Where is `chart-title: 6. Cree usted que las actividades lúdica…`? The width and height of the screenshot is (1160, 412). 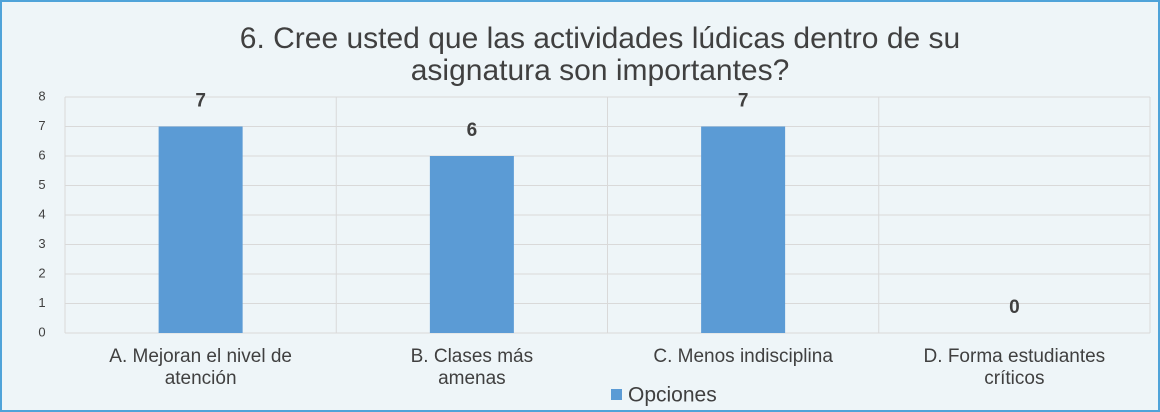 chart-title: 6. Cree usted que las actividades lúdica… is located at coordinates (600, 54).